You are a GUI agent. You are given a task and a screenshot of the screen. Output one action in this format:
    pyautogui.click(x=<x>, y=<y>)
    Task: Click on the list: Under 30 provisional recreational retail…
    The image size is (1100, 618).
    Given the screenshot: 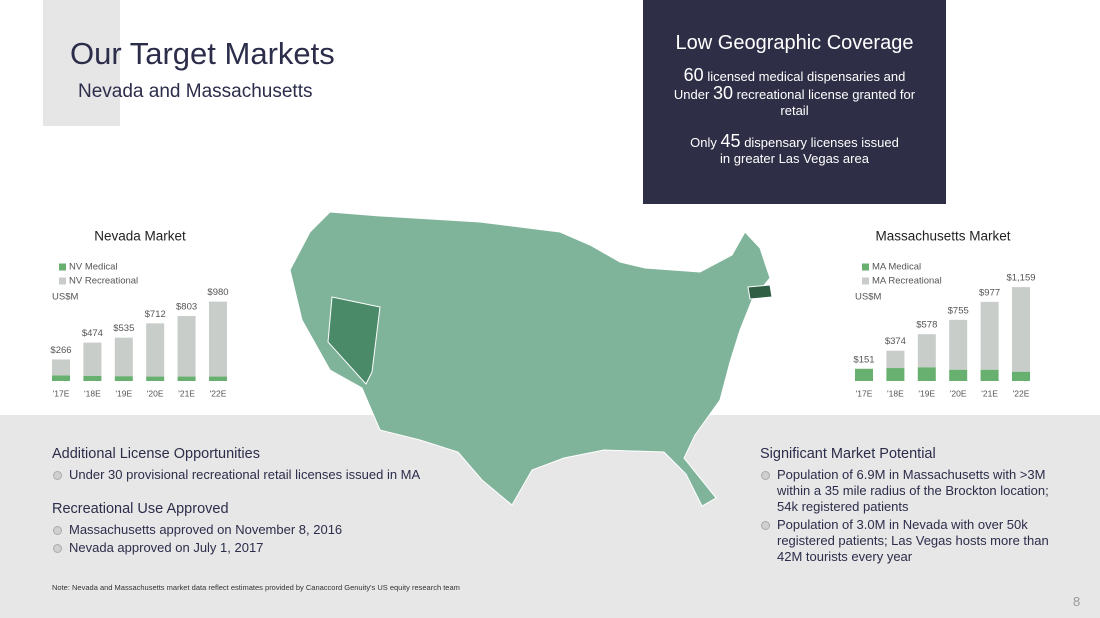 What is the action you would take?
    pyautogui.click(x=262, y=475)
    